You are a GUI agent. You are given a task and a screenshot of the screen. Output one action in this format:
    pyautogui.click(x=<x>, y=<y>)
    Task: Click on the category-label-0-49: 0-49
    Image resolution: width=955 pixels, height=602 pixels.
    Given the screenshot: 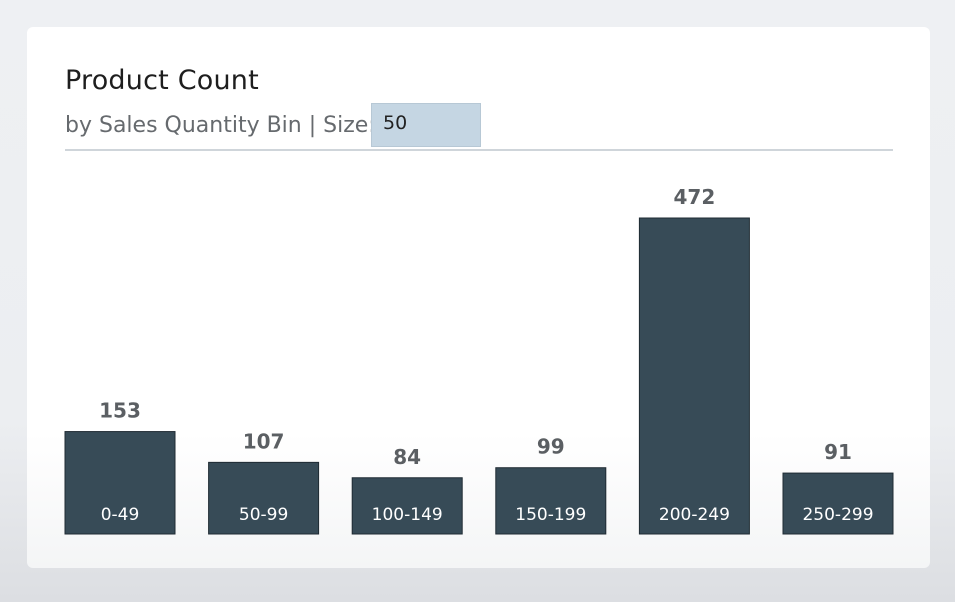 What is the action you would take?
    pyautogui.click(x=120, y=515)
    